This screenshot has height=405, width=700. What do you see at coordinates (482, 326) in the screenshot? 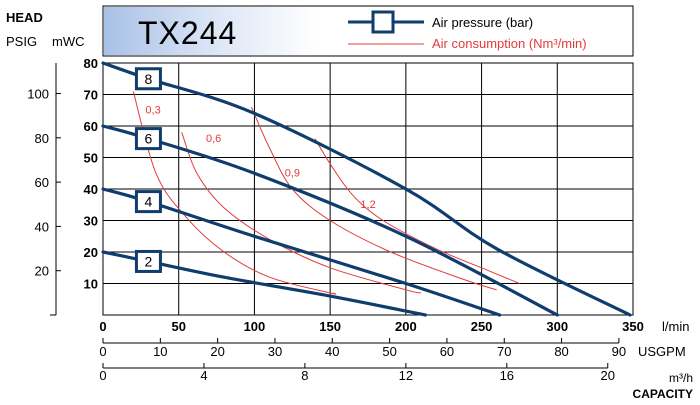
I see `lmin-tick-label: 250` at bounding box center [482, 326].